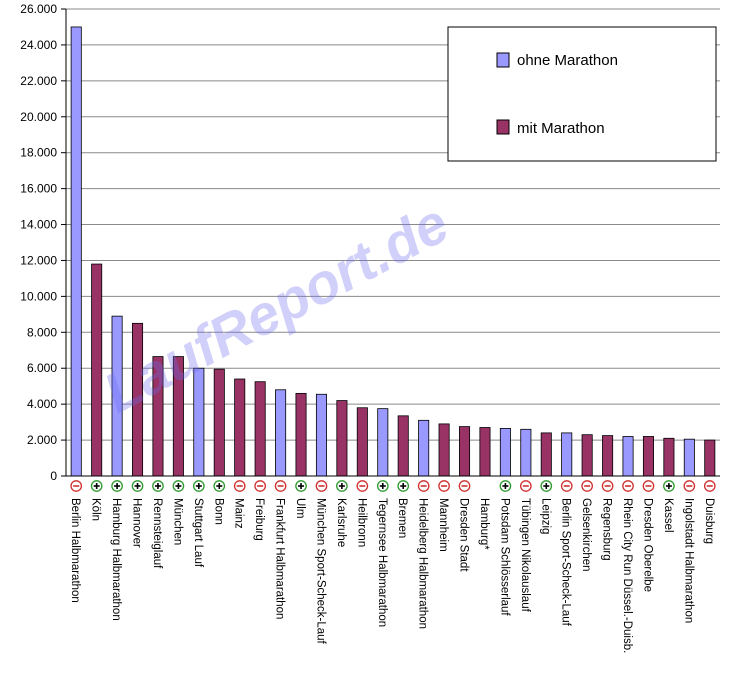 The width and height of the screenshot is (740, 680). I want to click on y-tick-label: 26.000, so click(38, 9).